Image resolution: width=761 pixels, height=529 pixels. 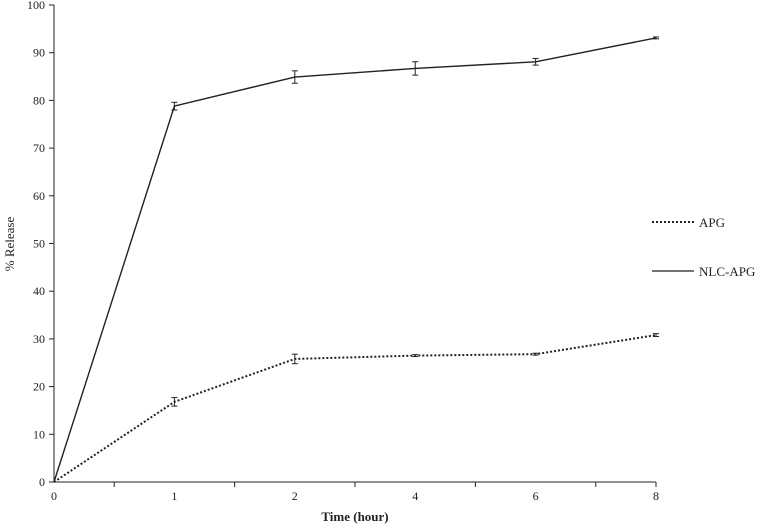 I want to click on x-tick-label: 2, so click(x=295, y=496).